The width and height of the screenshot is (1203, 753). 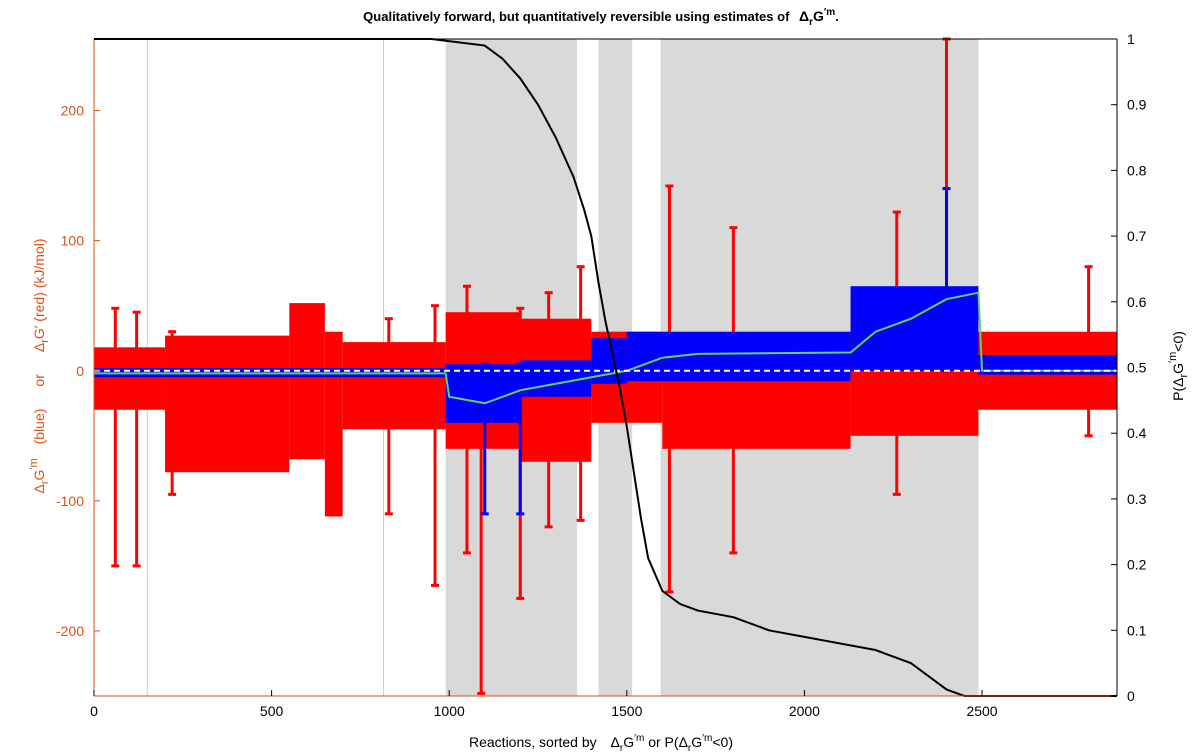 What do you see at coordinates (449, 711) in the screenshot?
I see `x-tick-label-2: 1000` at bounding box center [449, 711].